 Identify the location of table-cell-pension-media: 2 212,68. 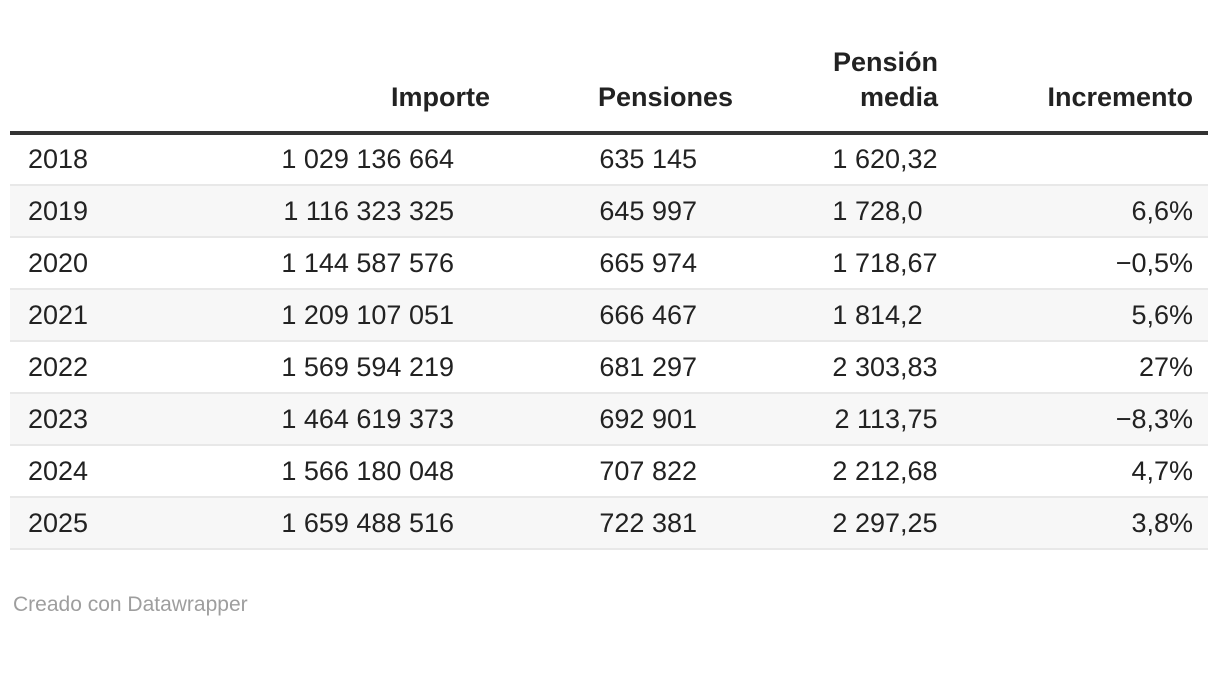
(835, 471).